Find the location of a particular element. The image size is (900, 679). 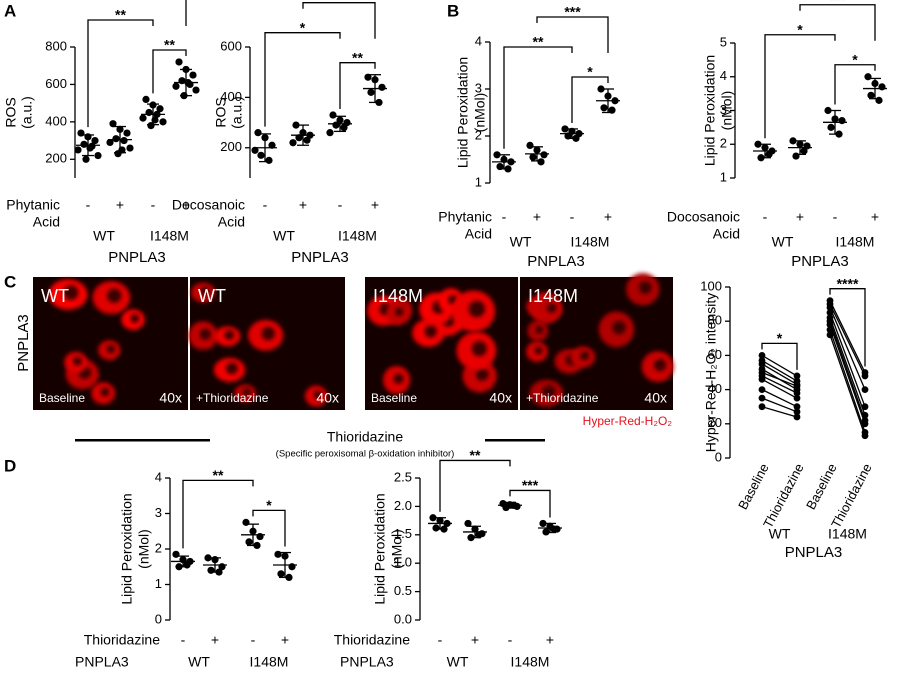

header-title: Thioridazine is located at coordinates (365, 437).